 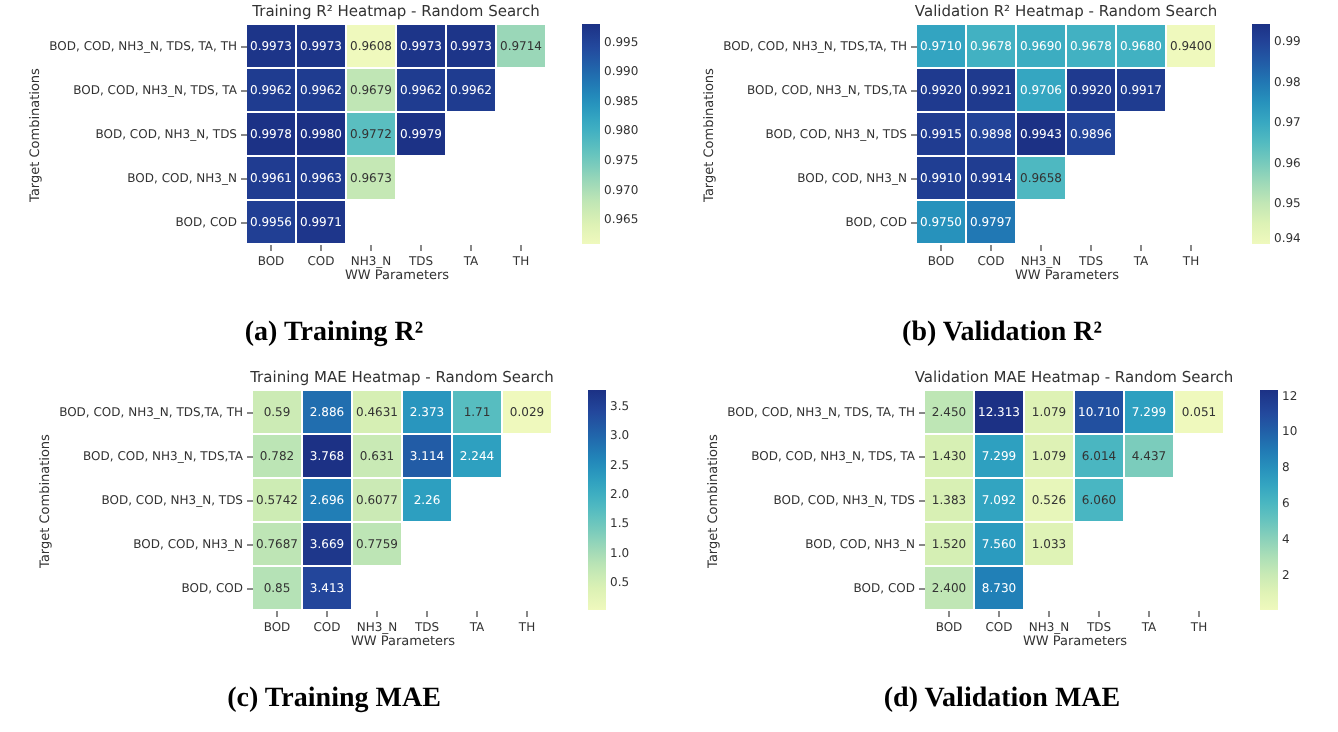 What do you see at coordinates (1002, 700) in the screenshot?
I see `text: (d) Validation MAE` at bounding box center [1002, 700].